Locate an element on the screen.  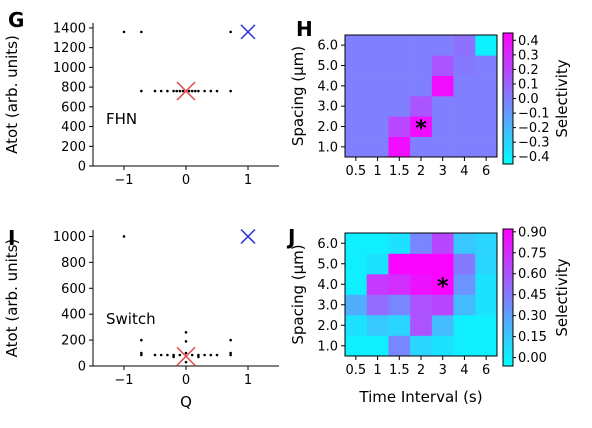
x-axis-label: Q is located at coordinates (186, 402).